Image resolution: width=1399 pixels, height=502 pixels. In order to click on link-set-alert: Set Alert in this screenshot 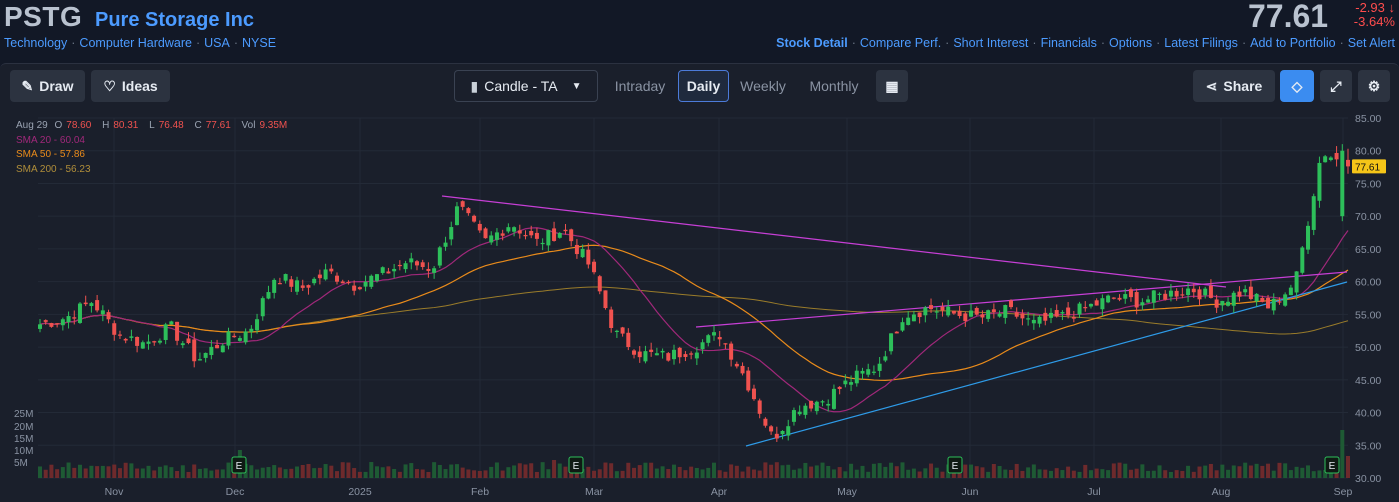, I will do `click(1371, 43)`.